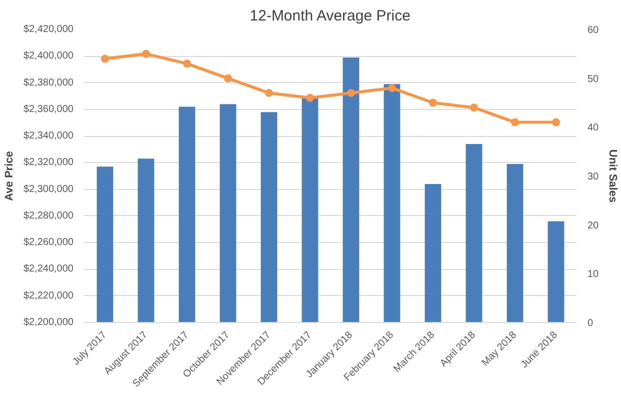 The height and width of the screenshot is (396, 621). What do you see at coordinates (48, 269) in the screenshot?
I see `y-tick-label: $2,240,000` at bounding box center [48, 269].